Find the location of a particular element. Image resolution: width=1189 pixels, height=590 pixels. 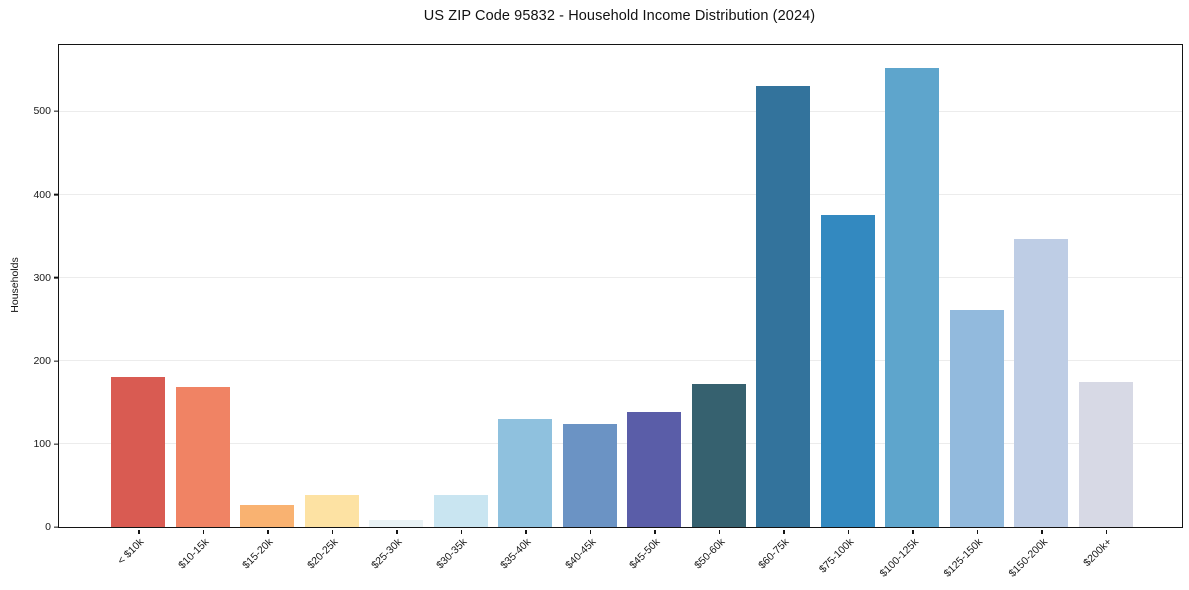

bar-slot: $40-45k is located at coordinates (590, 308).